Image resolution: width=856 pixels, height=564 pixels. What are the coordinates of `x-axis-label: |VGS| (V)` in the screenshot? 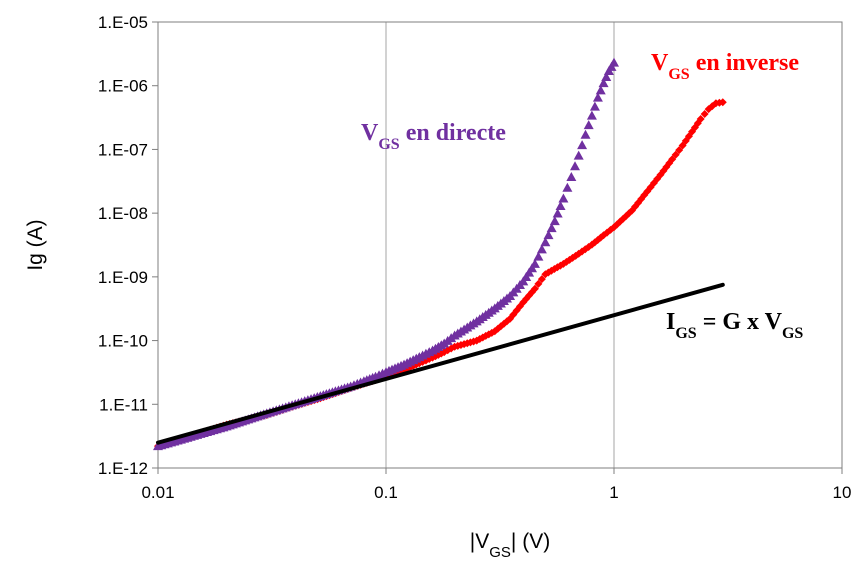 It's located at (510, 545).